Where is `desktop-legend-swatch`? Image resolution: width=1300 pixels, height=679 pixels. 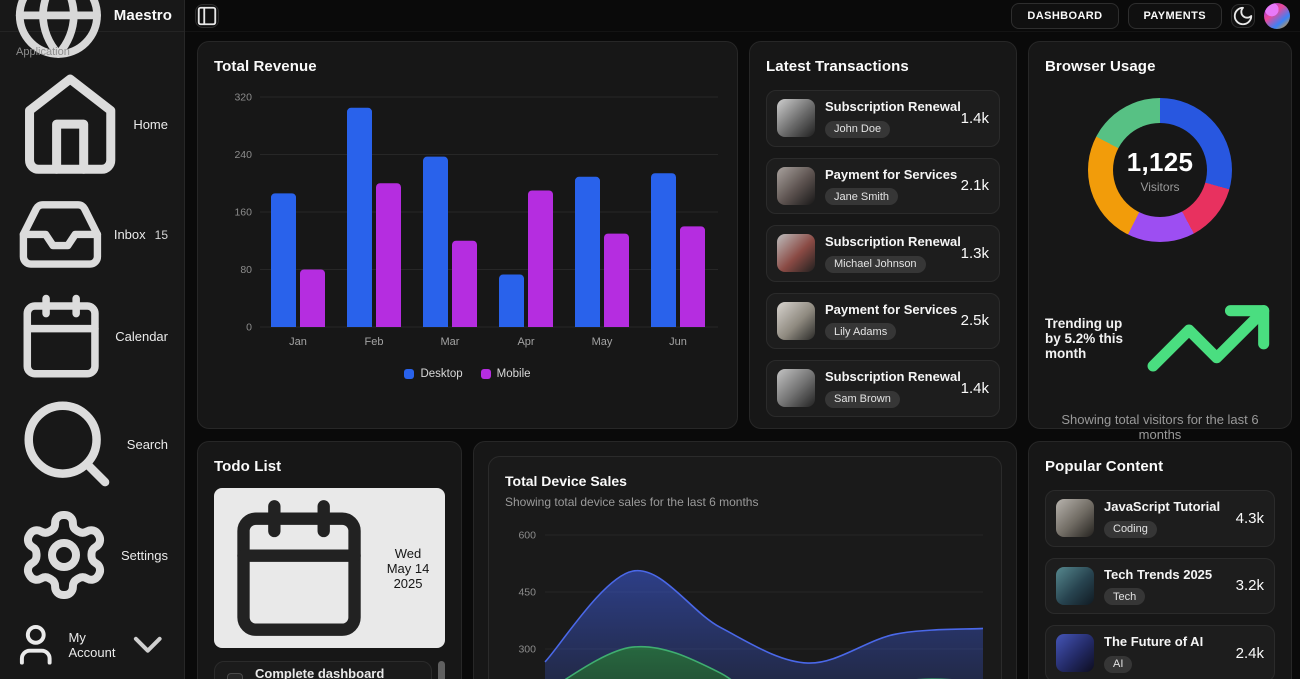 desktop-legend-swatch is located at coordinates (409, 374).